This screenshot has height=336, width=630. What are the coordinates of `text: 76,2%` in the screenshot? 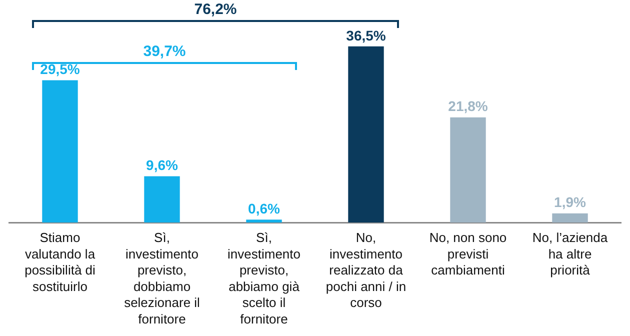 It's located at (215, 9).